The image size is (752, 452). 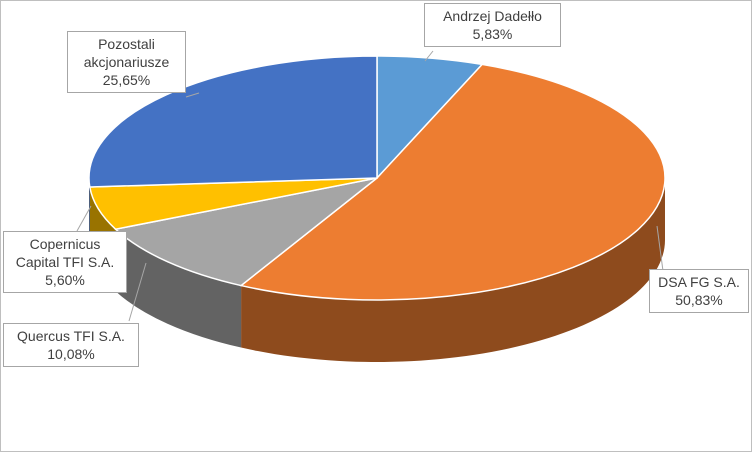 What do you see at coordinates (65, 253) in the screenshot?
I see `label-name: Copernicus Capital TFI S.A.` at bounding box center [65, 253].